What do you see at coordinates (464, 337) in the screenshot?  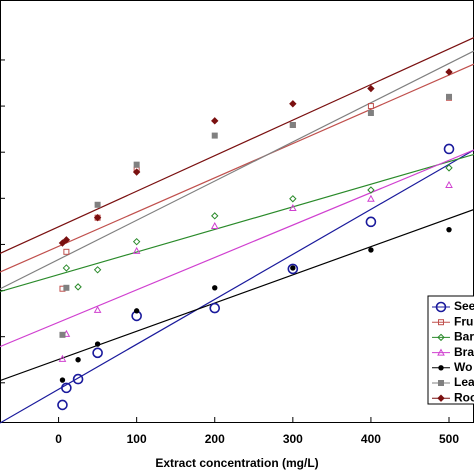 I see `legend-label: Bar` at bounding box center [464, 337].